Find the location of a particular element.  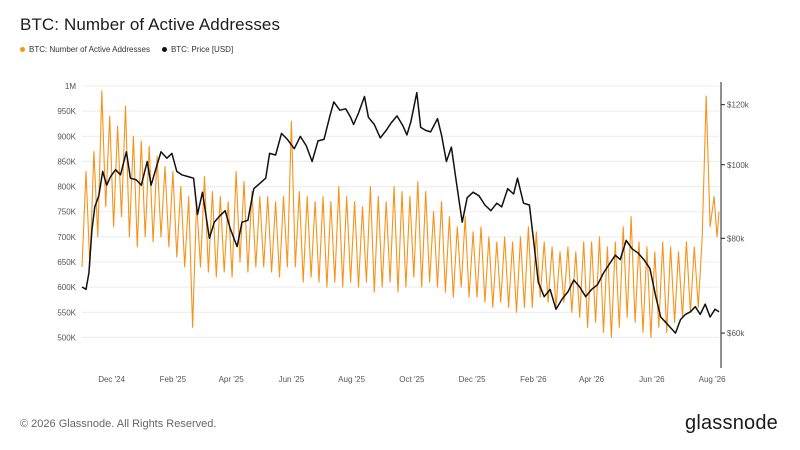

x-tick-label: Aug '26 is located at coordinates (712, 379).